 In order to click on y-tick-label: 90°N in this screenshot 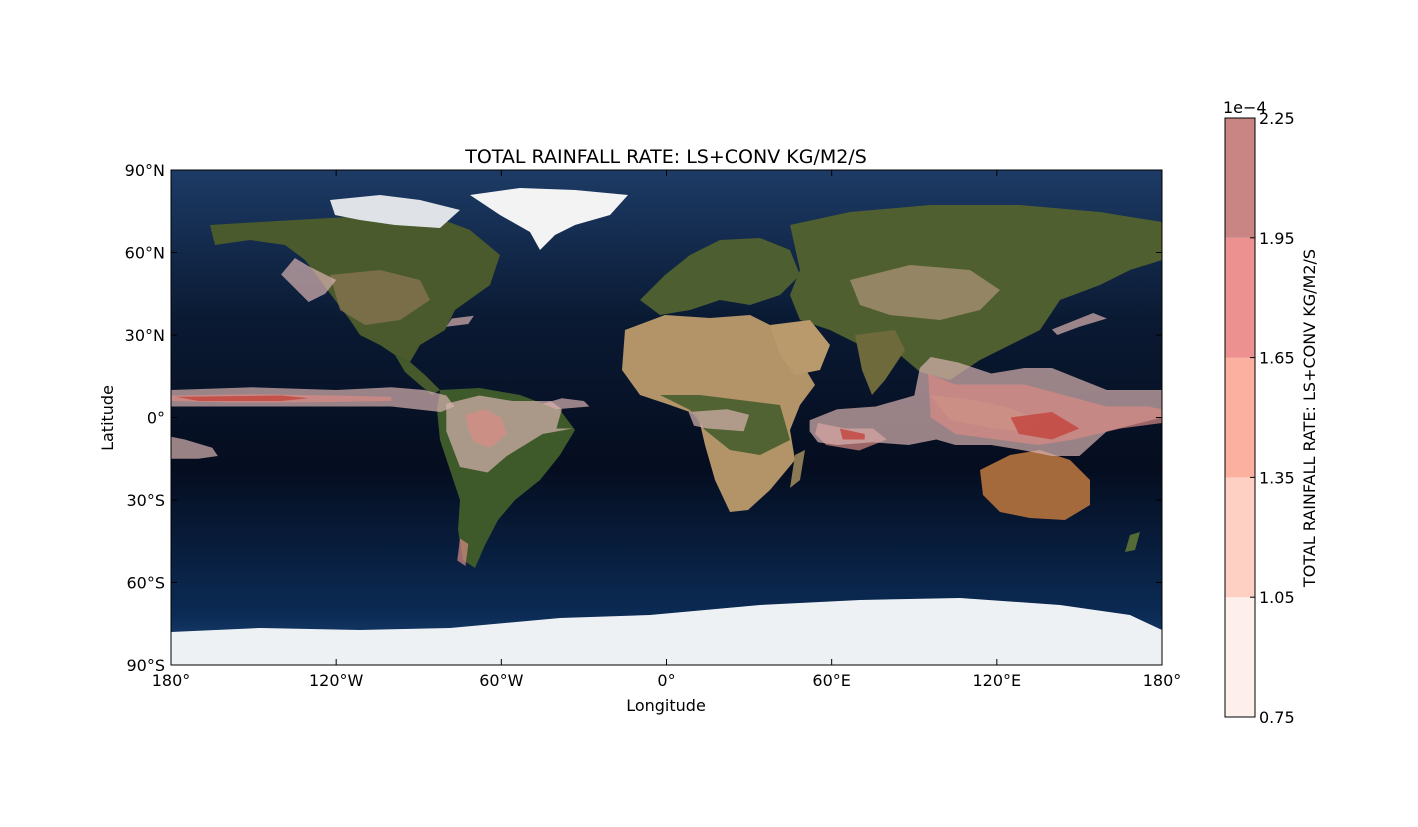, I will do `click(145, 170)`.